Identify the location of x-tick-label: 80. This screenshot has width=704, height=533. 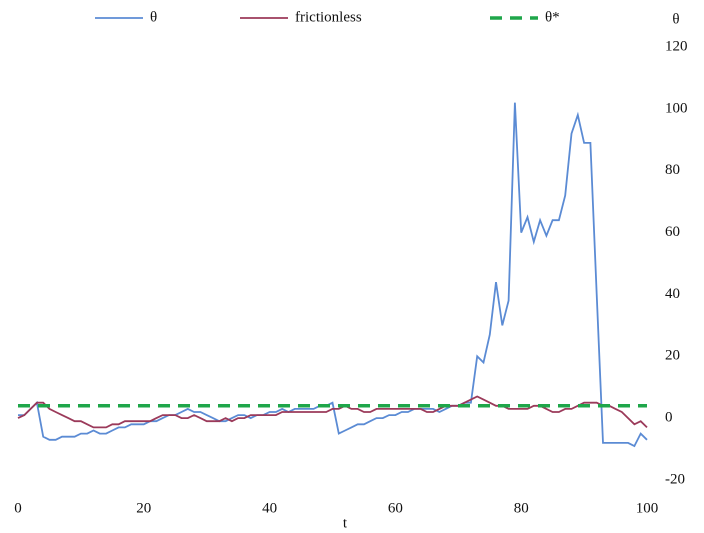
(521, 508).